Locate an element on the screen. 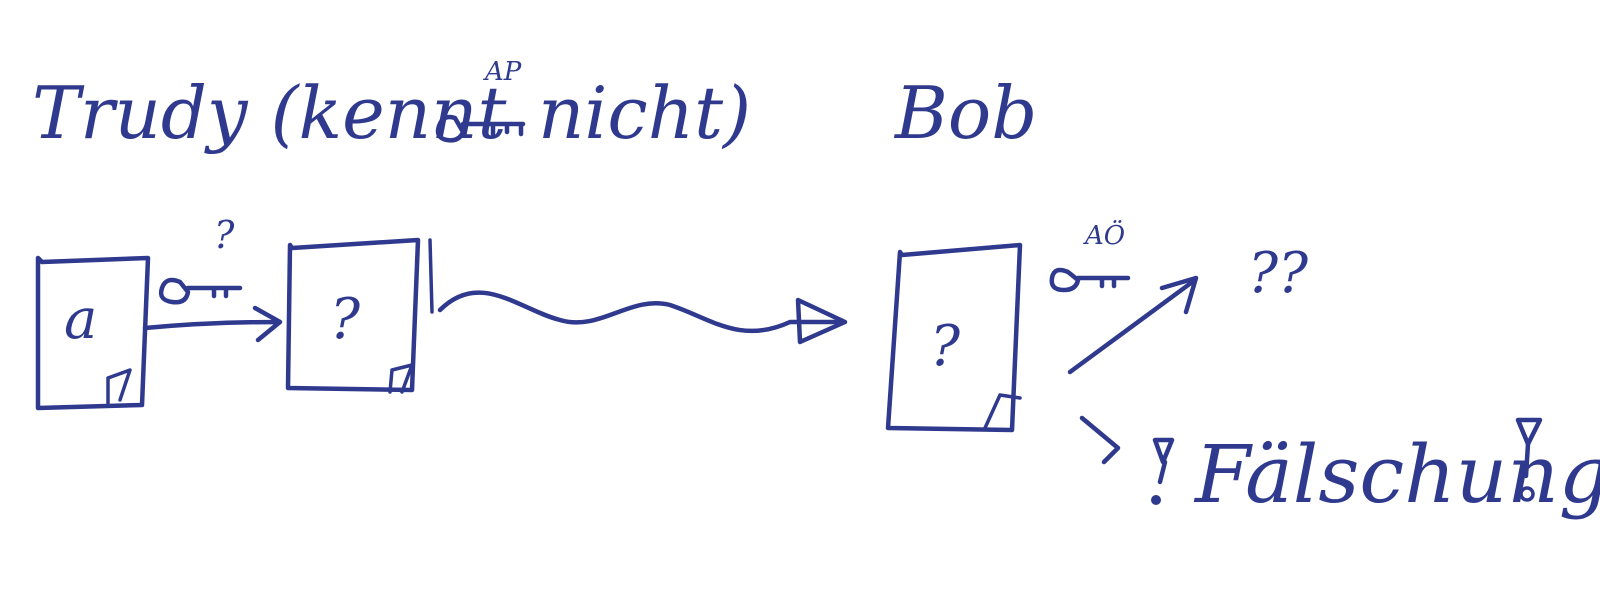 The height and width of the screenshot is (608, 1600). result-forgery: Fälschung is located at coordinates (1396, 474).